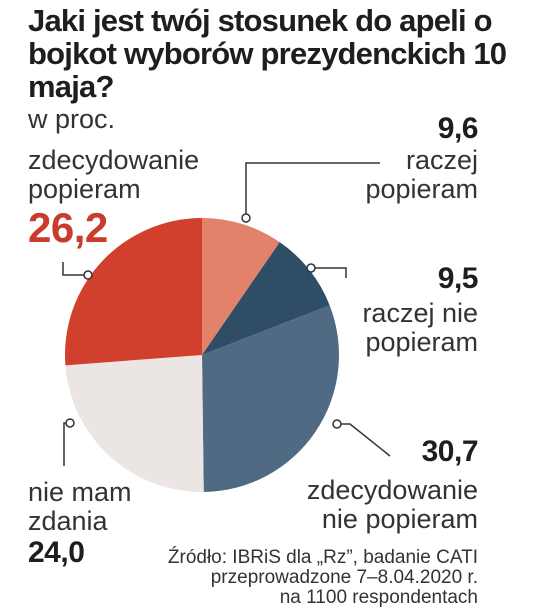  I want to click on slice-zdecydowanie-nie-popieram, so click(270, 398).